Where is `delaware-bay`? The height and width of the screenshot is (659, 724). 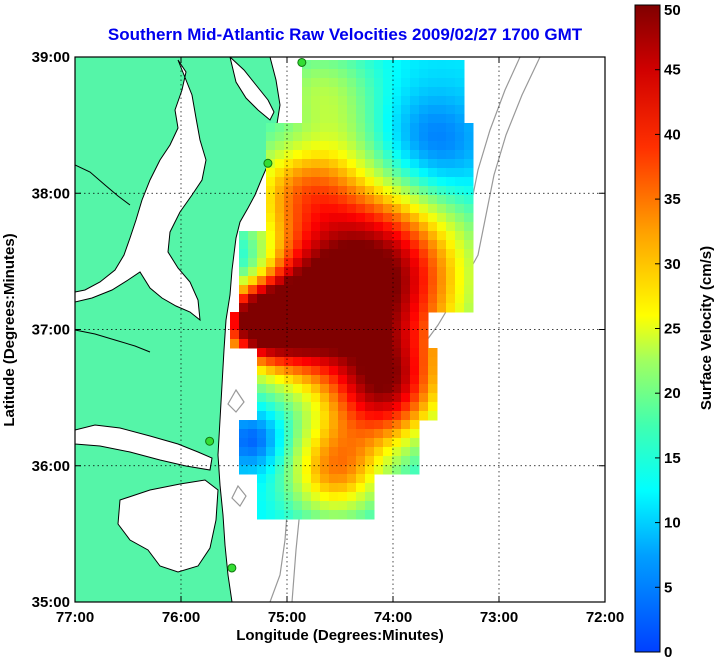
delaware-bay is located at coordinates (252, 89).